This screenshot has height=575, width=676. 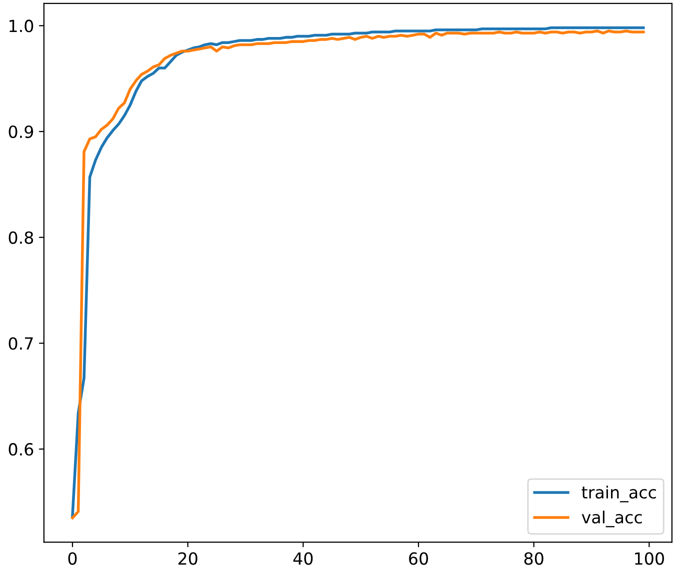 What do you see at coordinates (612, 519) in the screenshot?
I see `legend-label: val_acc` at bounding box center [612, 519].